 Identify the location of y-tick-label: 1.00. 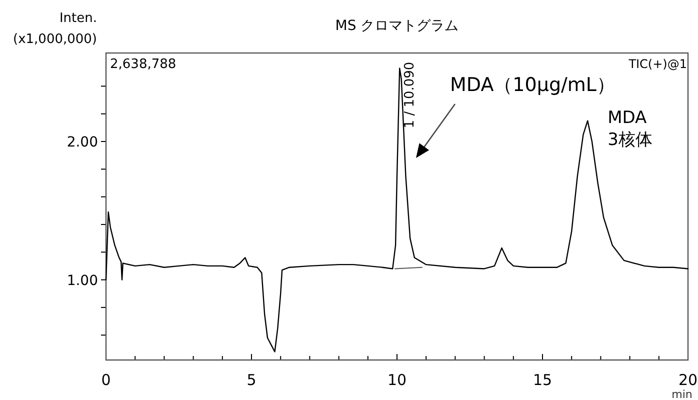
(82, 280).